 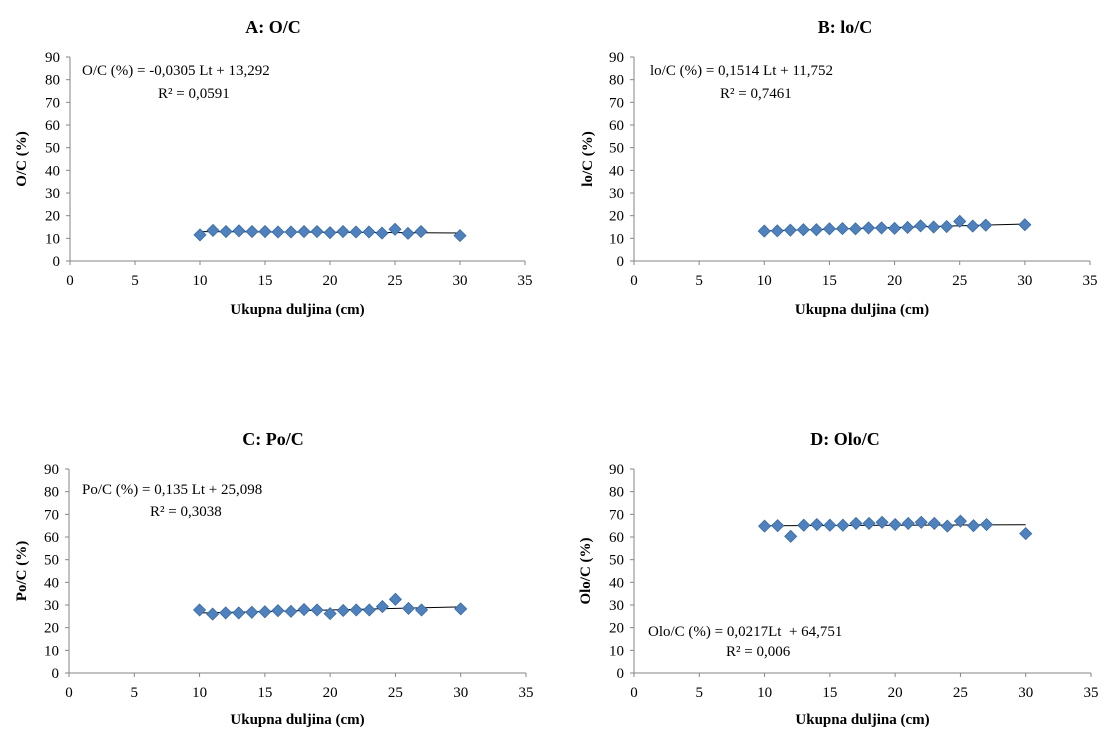 I want to click on chart-title: A: O/C, so click(x=273, y=27).